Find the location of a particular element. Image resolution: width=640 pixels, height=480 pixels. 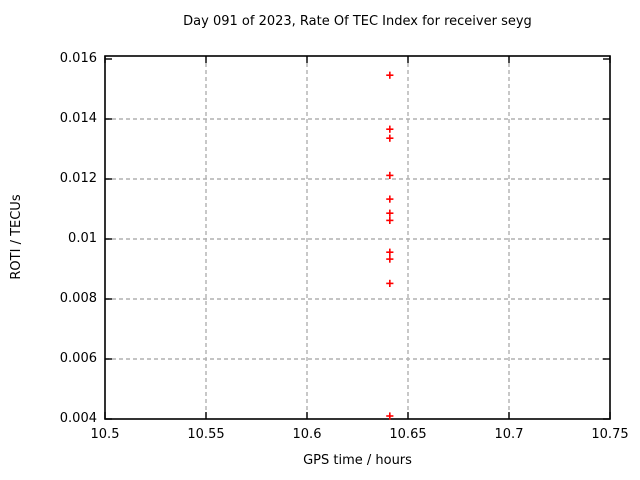

y-tick-label: 0.012 is located at coordinates (78, 178).